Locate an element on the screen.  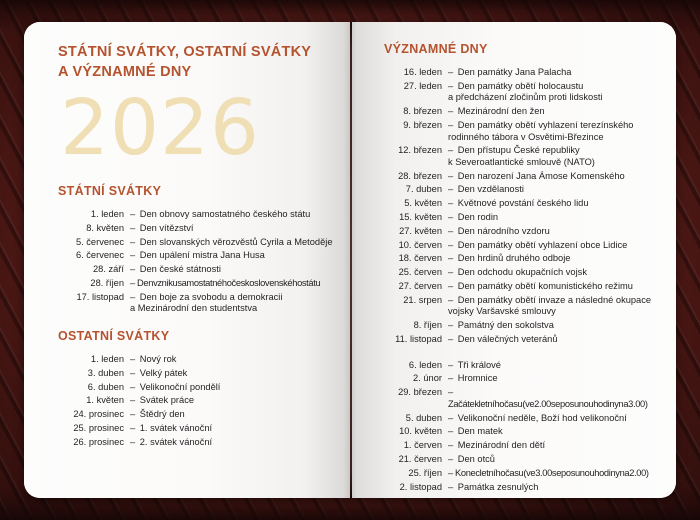
holiday-date: 24. prosinec is located at coordinates (98, 414).